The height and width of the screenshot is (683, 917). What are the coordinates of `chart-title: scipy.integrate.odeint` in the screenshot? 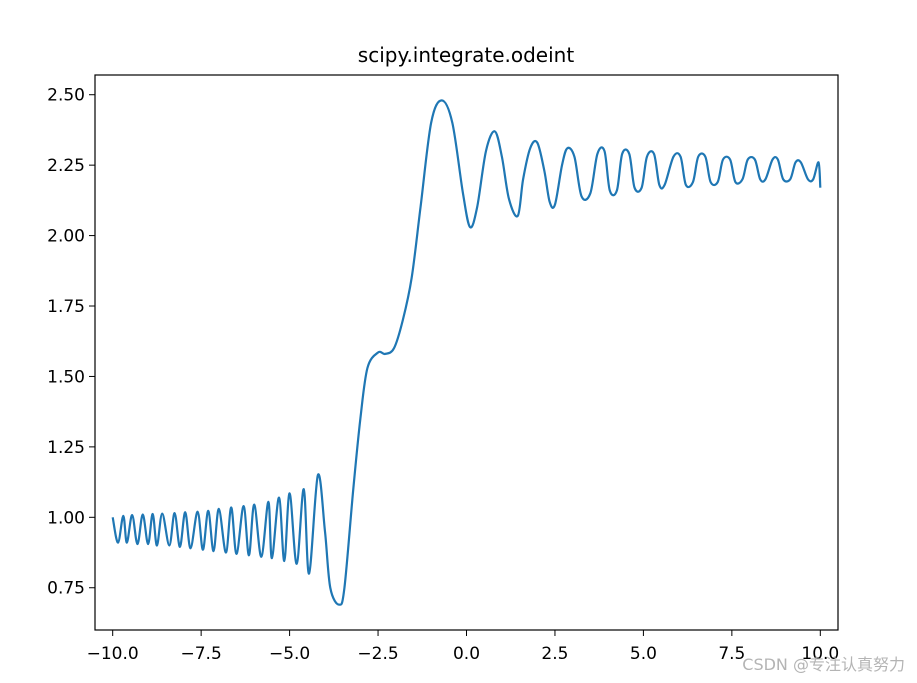 It's located at (466, 55).